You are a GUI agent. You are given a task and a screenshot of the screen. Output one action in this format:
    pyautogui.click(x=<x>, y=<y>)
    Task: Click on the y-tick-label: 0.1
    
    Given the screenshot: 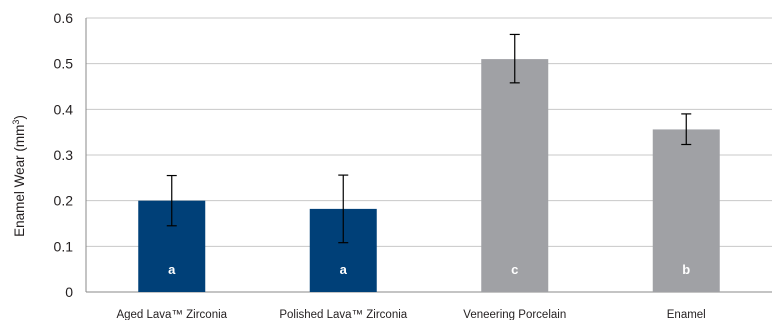 What is the action you would take?
    pyautogui.click(x=64, y=246)
    